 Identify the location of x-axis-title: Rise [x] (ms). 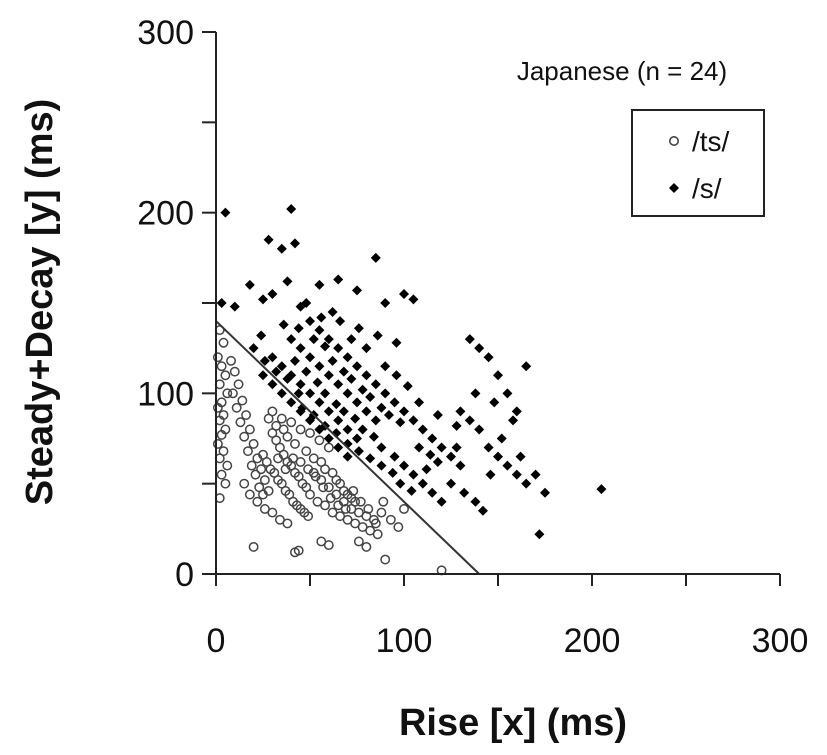
(513, 723).